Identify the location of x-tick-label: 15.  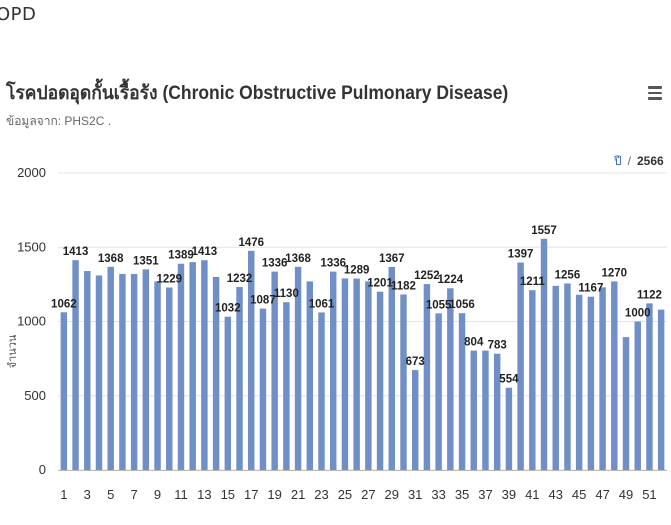
(228, 494).